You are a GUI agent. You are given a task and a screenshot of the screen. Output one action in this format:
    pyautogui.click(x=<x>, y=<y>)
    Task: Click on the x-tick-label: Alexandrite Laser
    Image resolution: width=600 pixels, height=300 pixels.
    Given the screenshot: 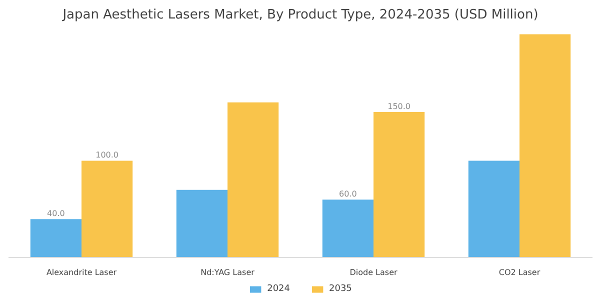 What is the action you would take?
    pyautogui.click(x=82, y=272)
    